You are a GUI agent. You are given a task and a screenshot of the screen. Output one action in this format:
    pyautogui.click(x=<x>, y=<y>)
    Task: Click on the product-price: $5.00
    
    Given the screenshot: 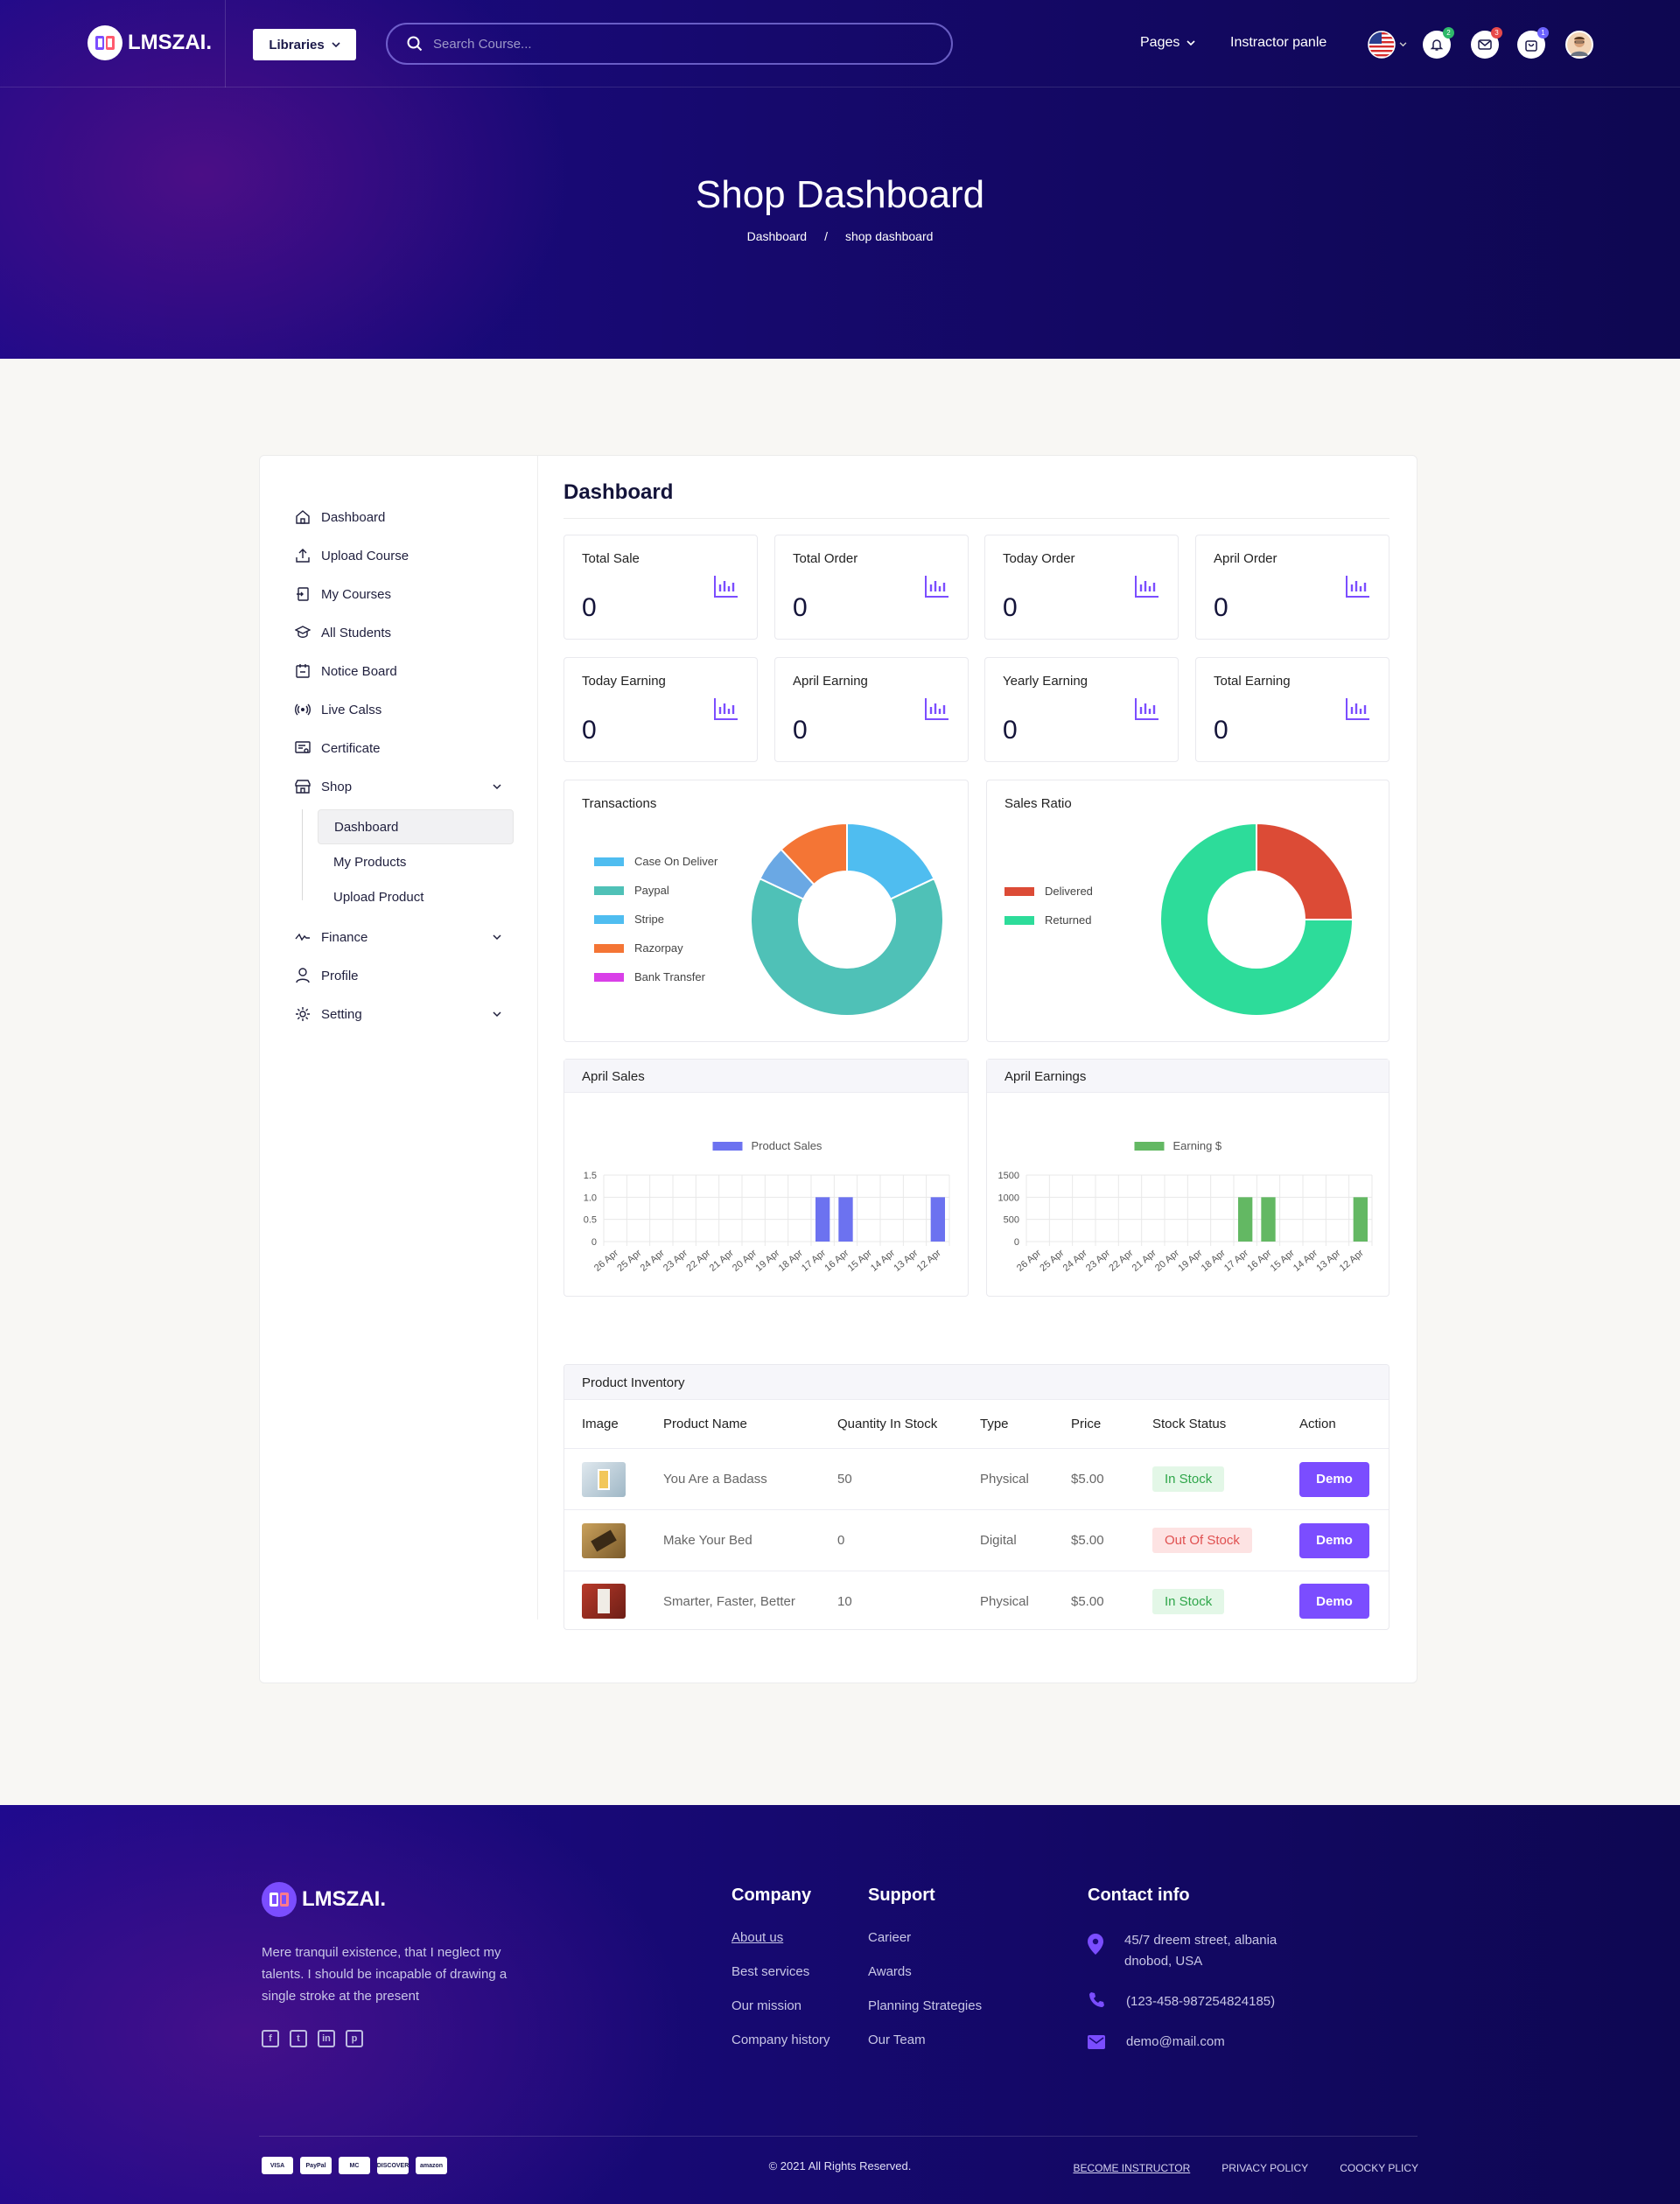 What is the action you would take?
    pyautogui.click(x=1087, y=1601)
    